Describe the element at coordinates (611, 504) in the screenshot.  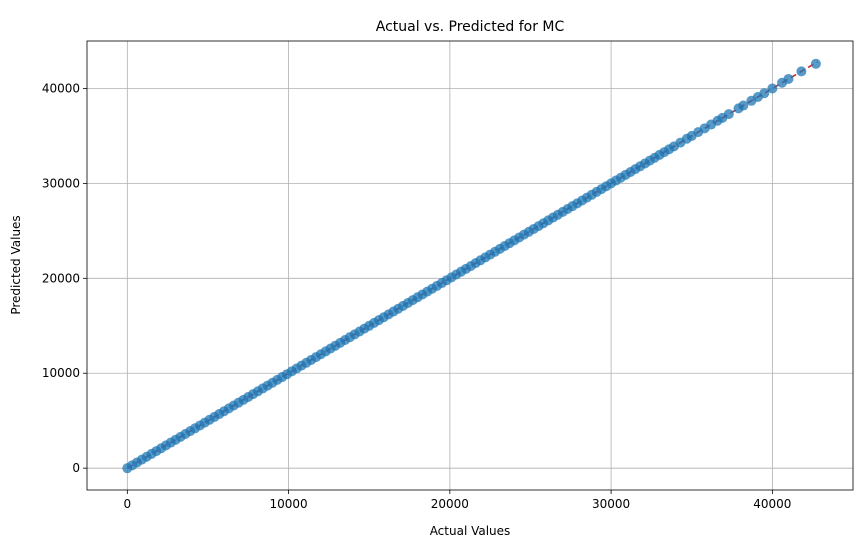
I see `x-tick-label: 30000` at that location.